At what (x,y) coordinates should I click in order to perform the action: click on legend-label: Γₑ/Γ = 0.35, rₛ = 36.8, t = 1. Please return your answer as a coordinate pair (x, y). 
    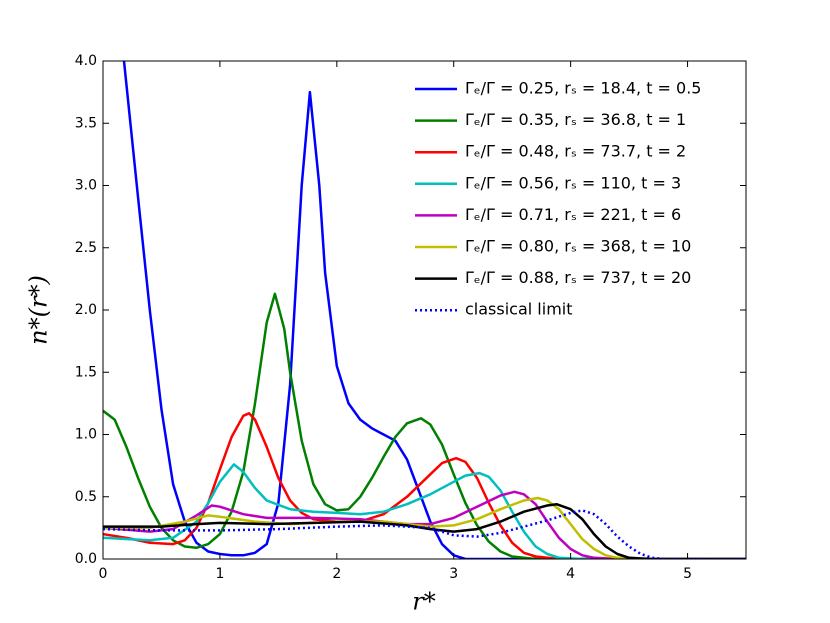
    Looking at the image, I should click on (575, 119).